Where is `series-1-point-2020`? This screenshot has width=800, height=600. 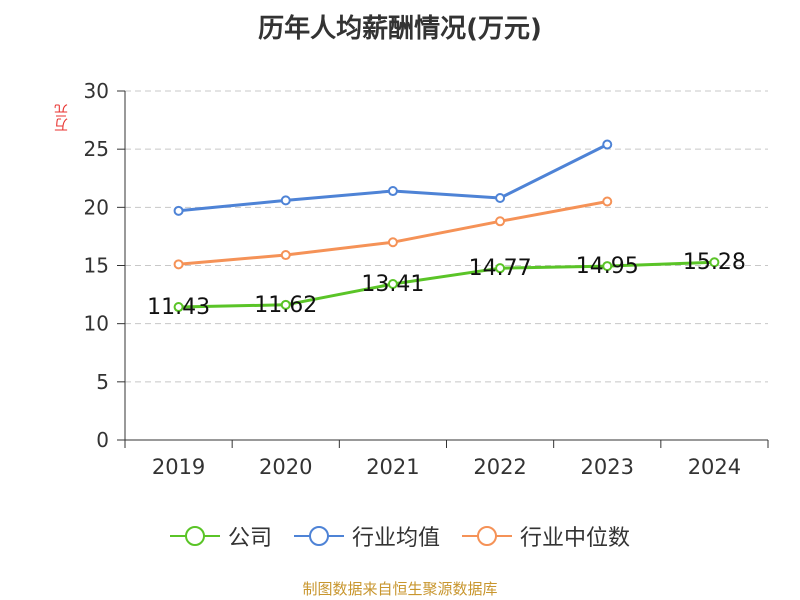 series-1-point-2020 is located at coordinates (285, 200).